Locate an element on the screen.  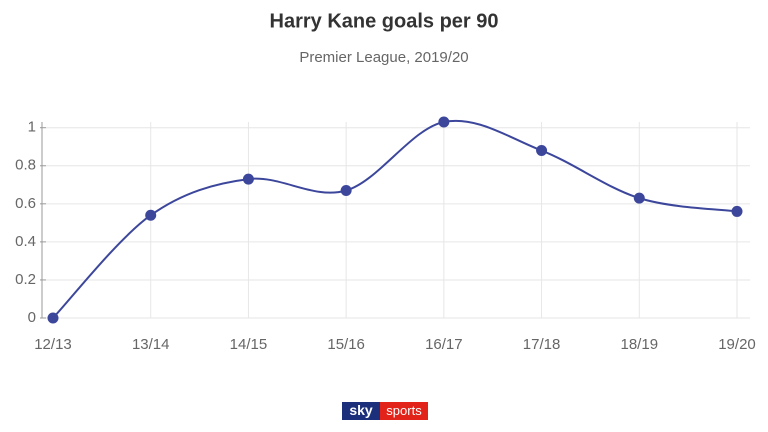
chart-title: Harry Kane goals per 90 is located at coordinates (384, 21).